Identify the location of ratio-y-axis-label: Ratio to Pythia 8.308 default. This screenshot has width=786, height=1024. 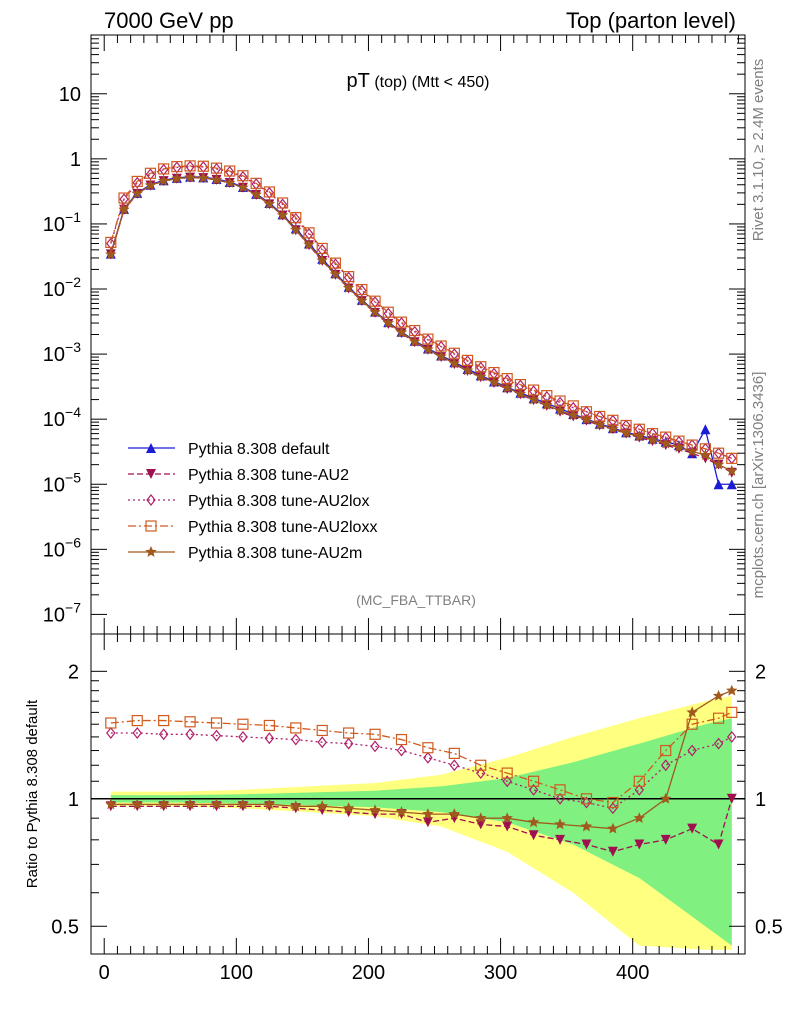
(32, 793).